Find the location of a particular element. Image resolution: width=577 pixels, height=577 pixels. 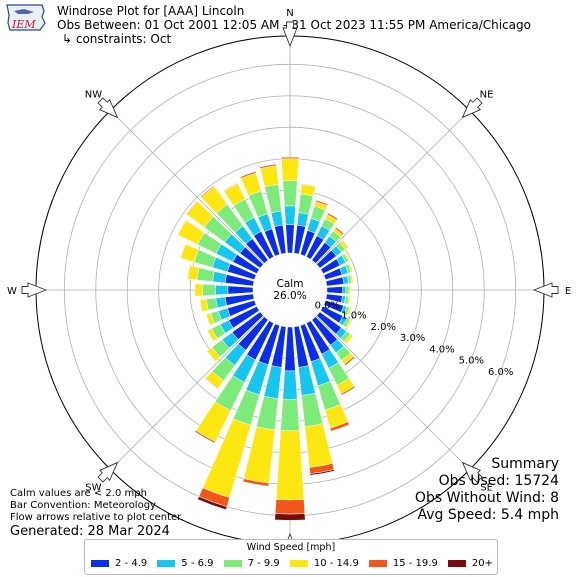

avg-speed: Avg Speed: 5.4 mph is located at coordinates (488, 515).